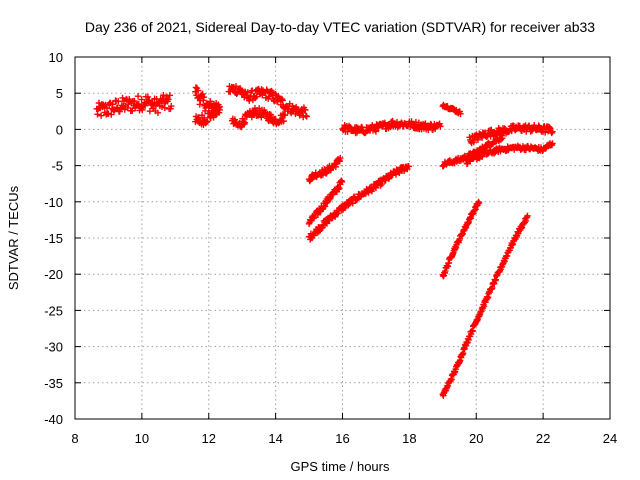 Image resolution: width=640 pixels, height=480 pixels. Describe the element at coordinates (476, 438) in the screenshot. I see `x-tick-label: 20` at that location.